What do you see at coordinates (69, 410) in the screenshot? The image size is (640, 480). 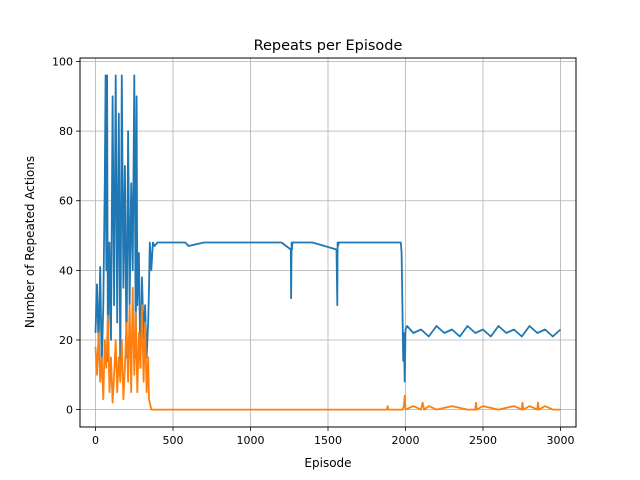 I see `y-tick-label: 0` at bounding box center [69, 410].